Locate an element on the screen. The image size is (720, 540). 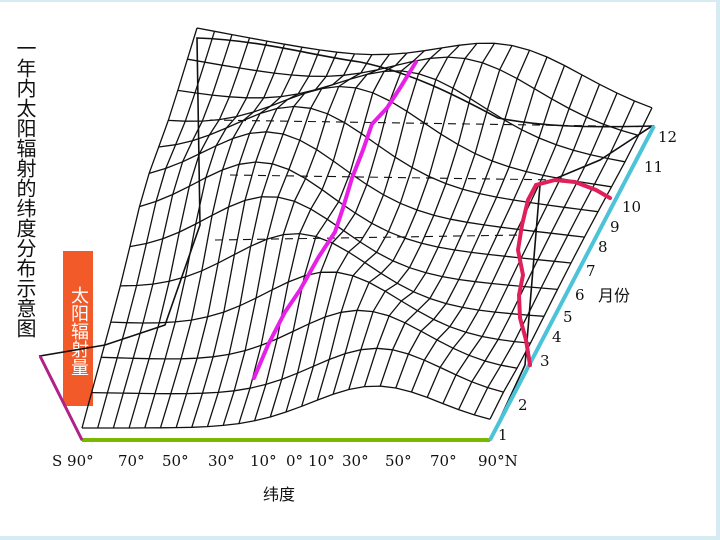
month-tick-label: 5 is located at coordinates (568, 317).